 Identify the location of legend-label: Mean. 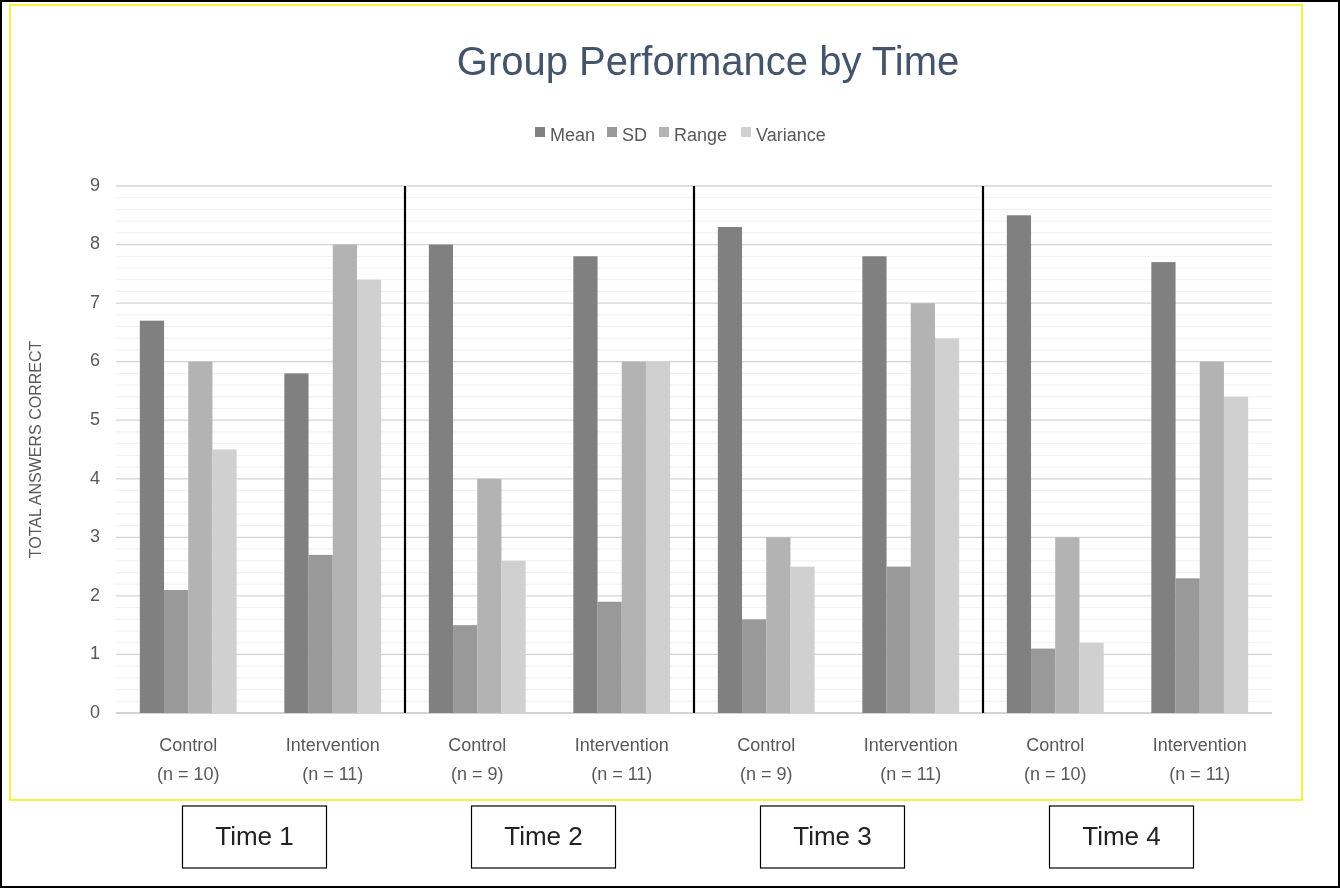
(573, 134).